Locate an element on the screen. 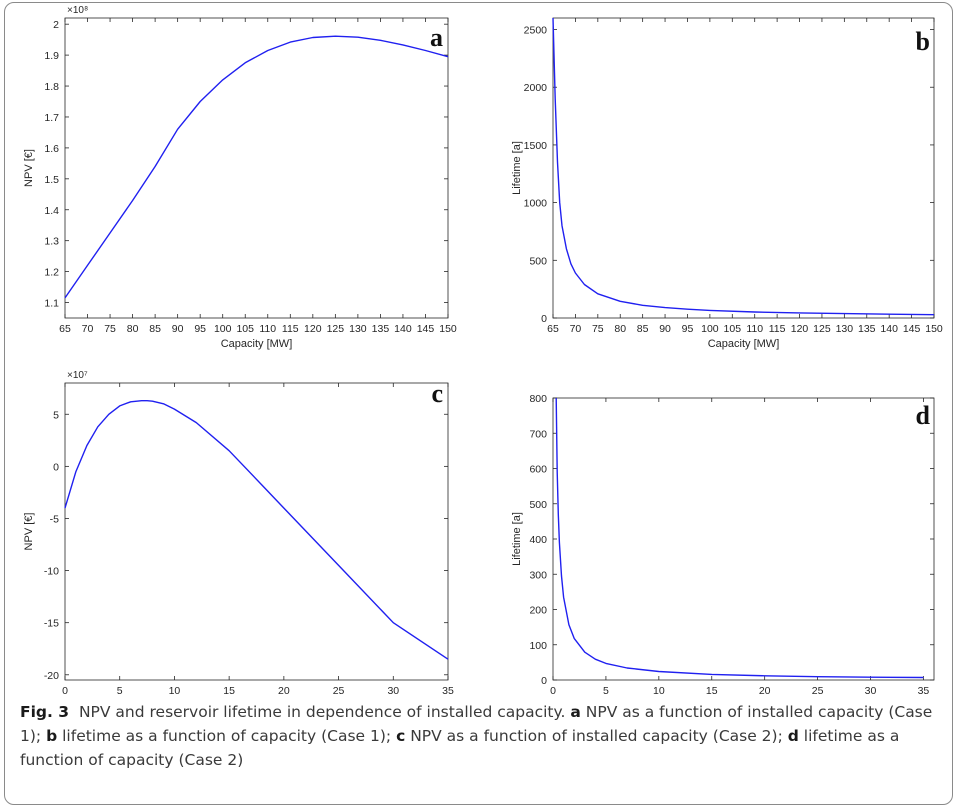 The width and height of the screenshot is (957, 809). panel-b-xlabel: Capacity [MW] is located at coordinates (744, 344).